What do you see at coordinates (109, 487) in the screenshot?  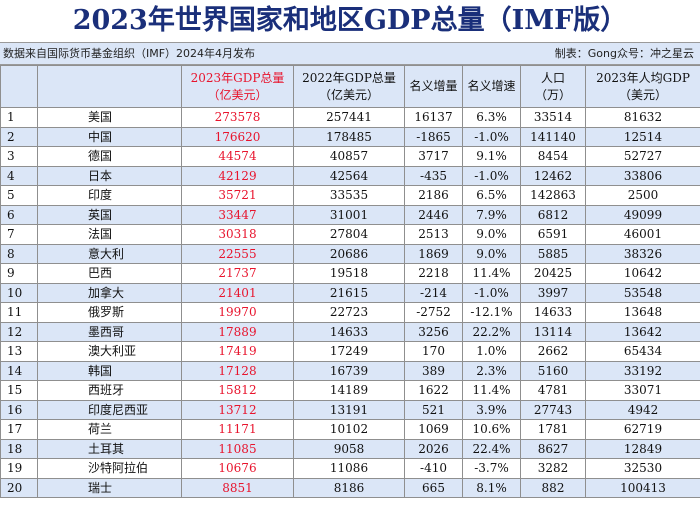 I see `country-cell: 瑞士` at bounding box center [109, 487].